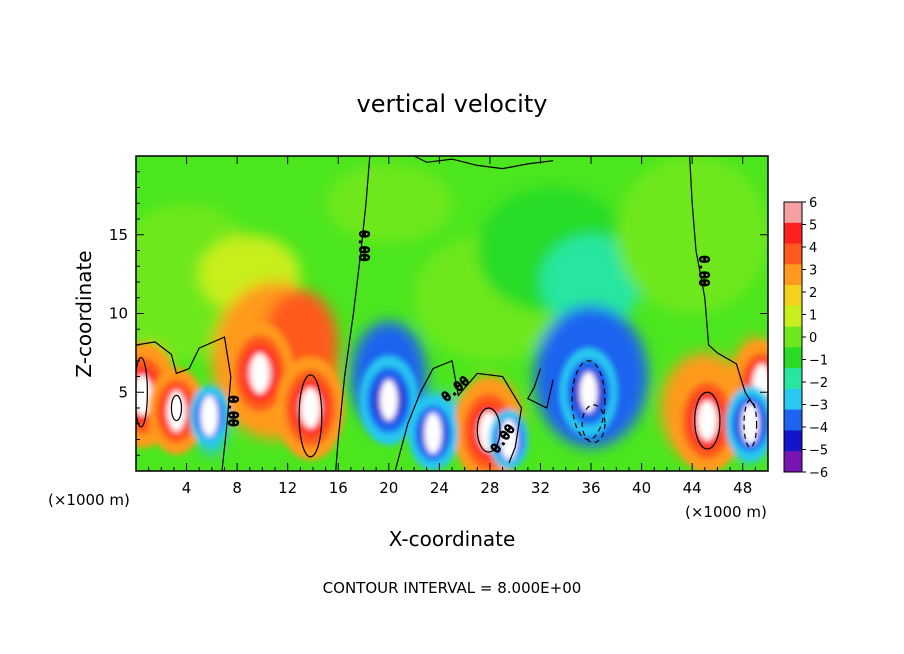 This screenshot has height=654, width=904. I want to click on z-units-label: (×1000 m), so click(89, 500).